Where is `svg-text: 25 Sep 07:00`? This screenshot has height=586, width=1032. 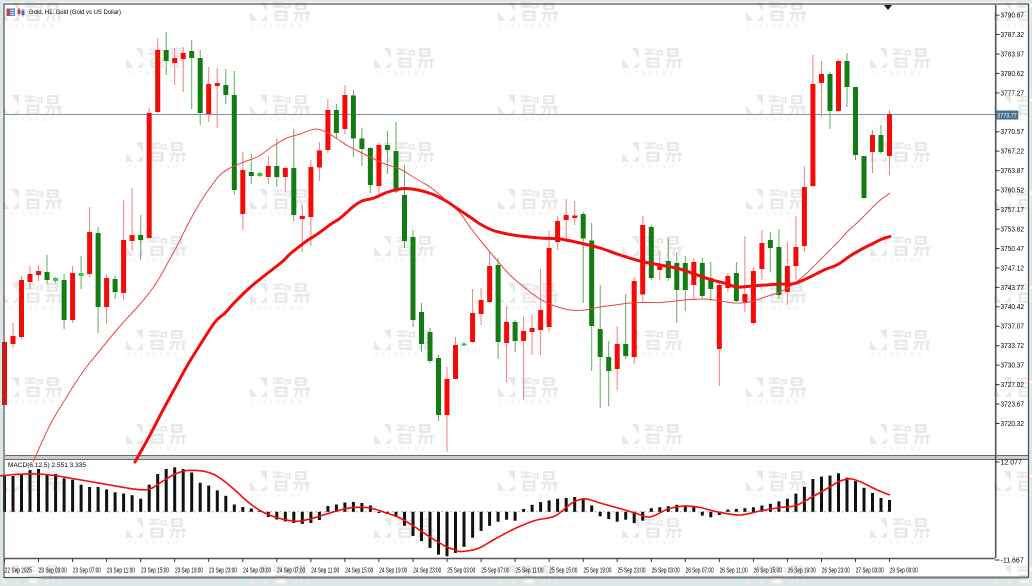 svg-text: 25 Sep 07:00 is located at coordinates (495, 571).